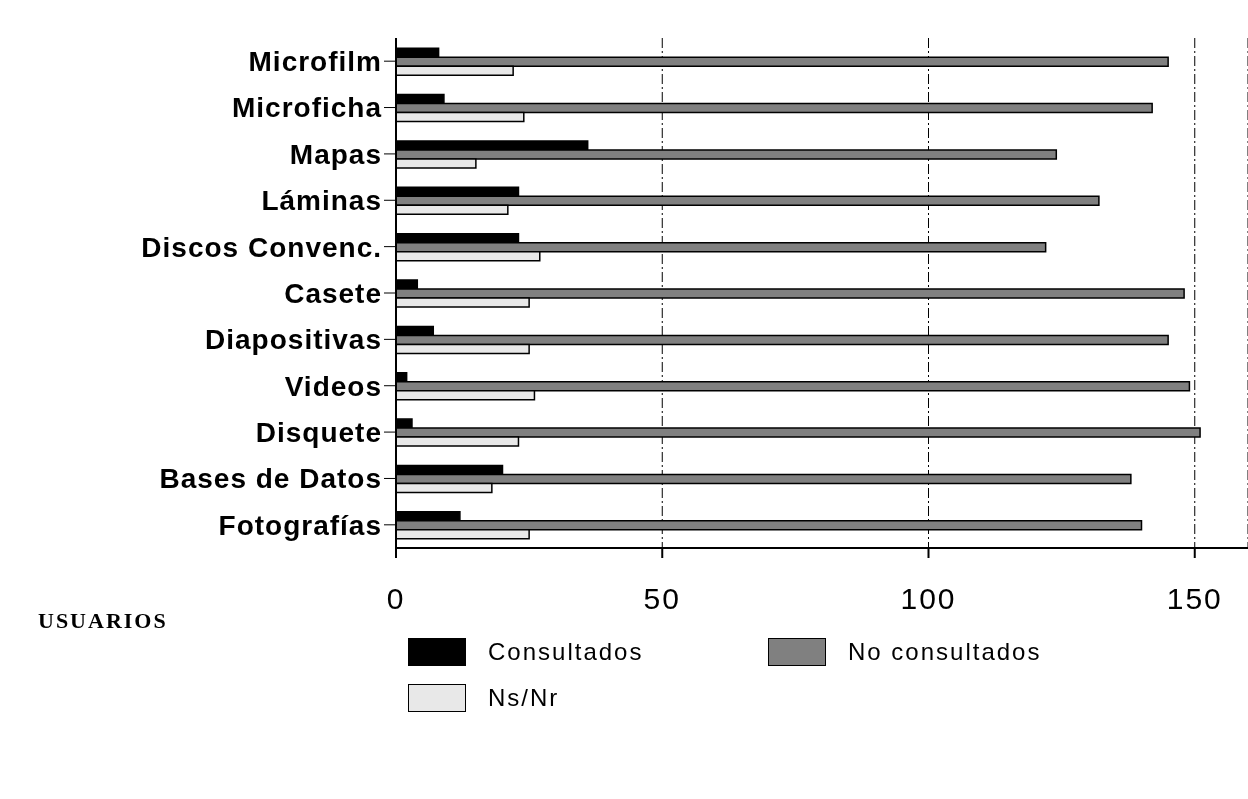 The height and width of the screenshot is (799, 1248). I want to click on y-tick-label: Videos, so click(333, 386).